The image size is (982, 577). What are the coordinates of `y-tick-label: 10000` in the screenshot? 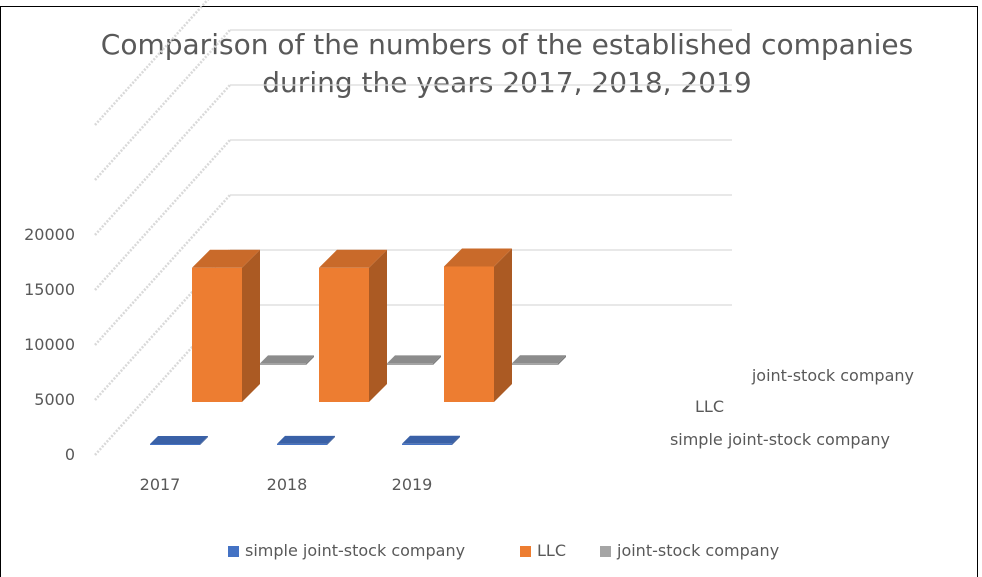 It's located at (49, 344).